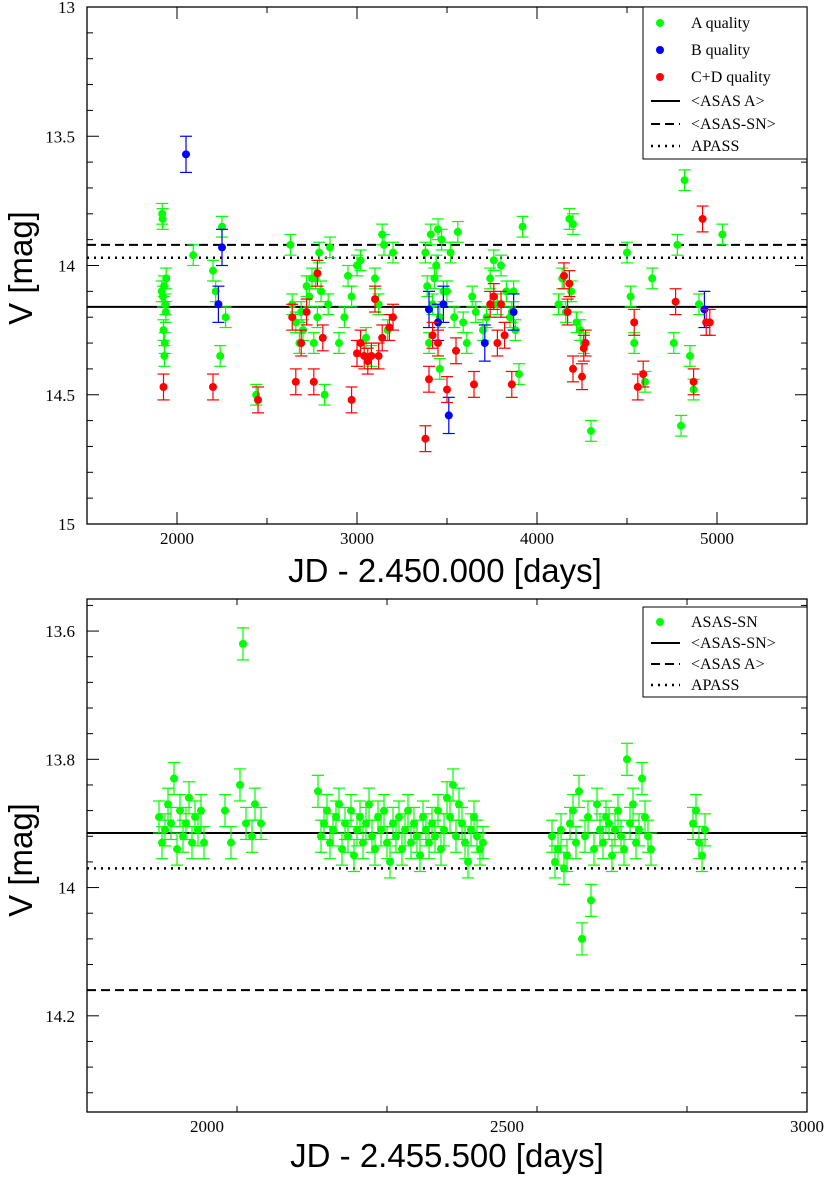  I want to click on legend-asas-sn: <ASAS-SN>, so click(733, 124).